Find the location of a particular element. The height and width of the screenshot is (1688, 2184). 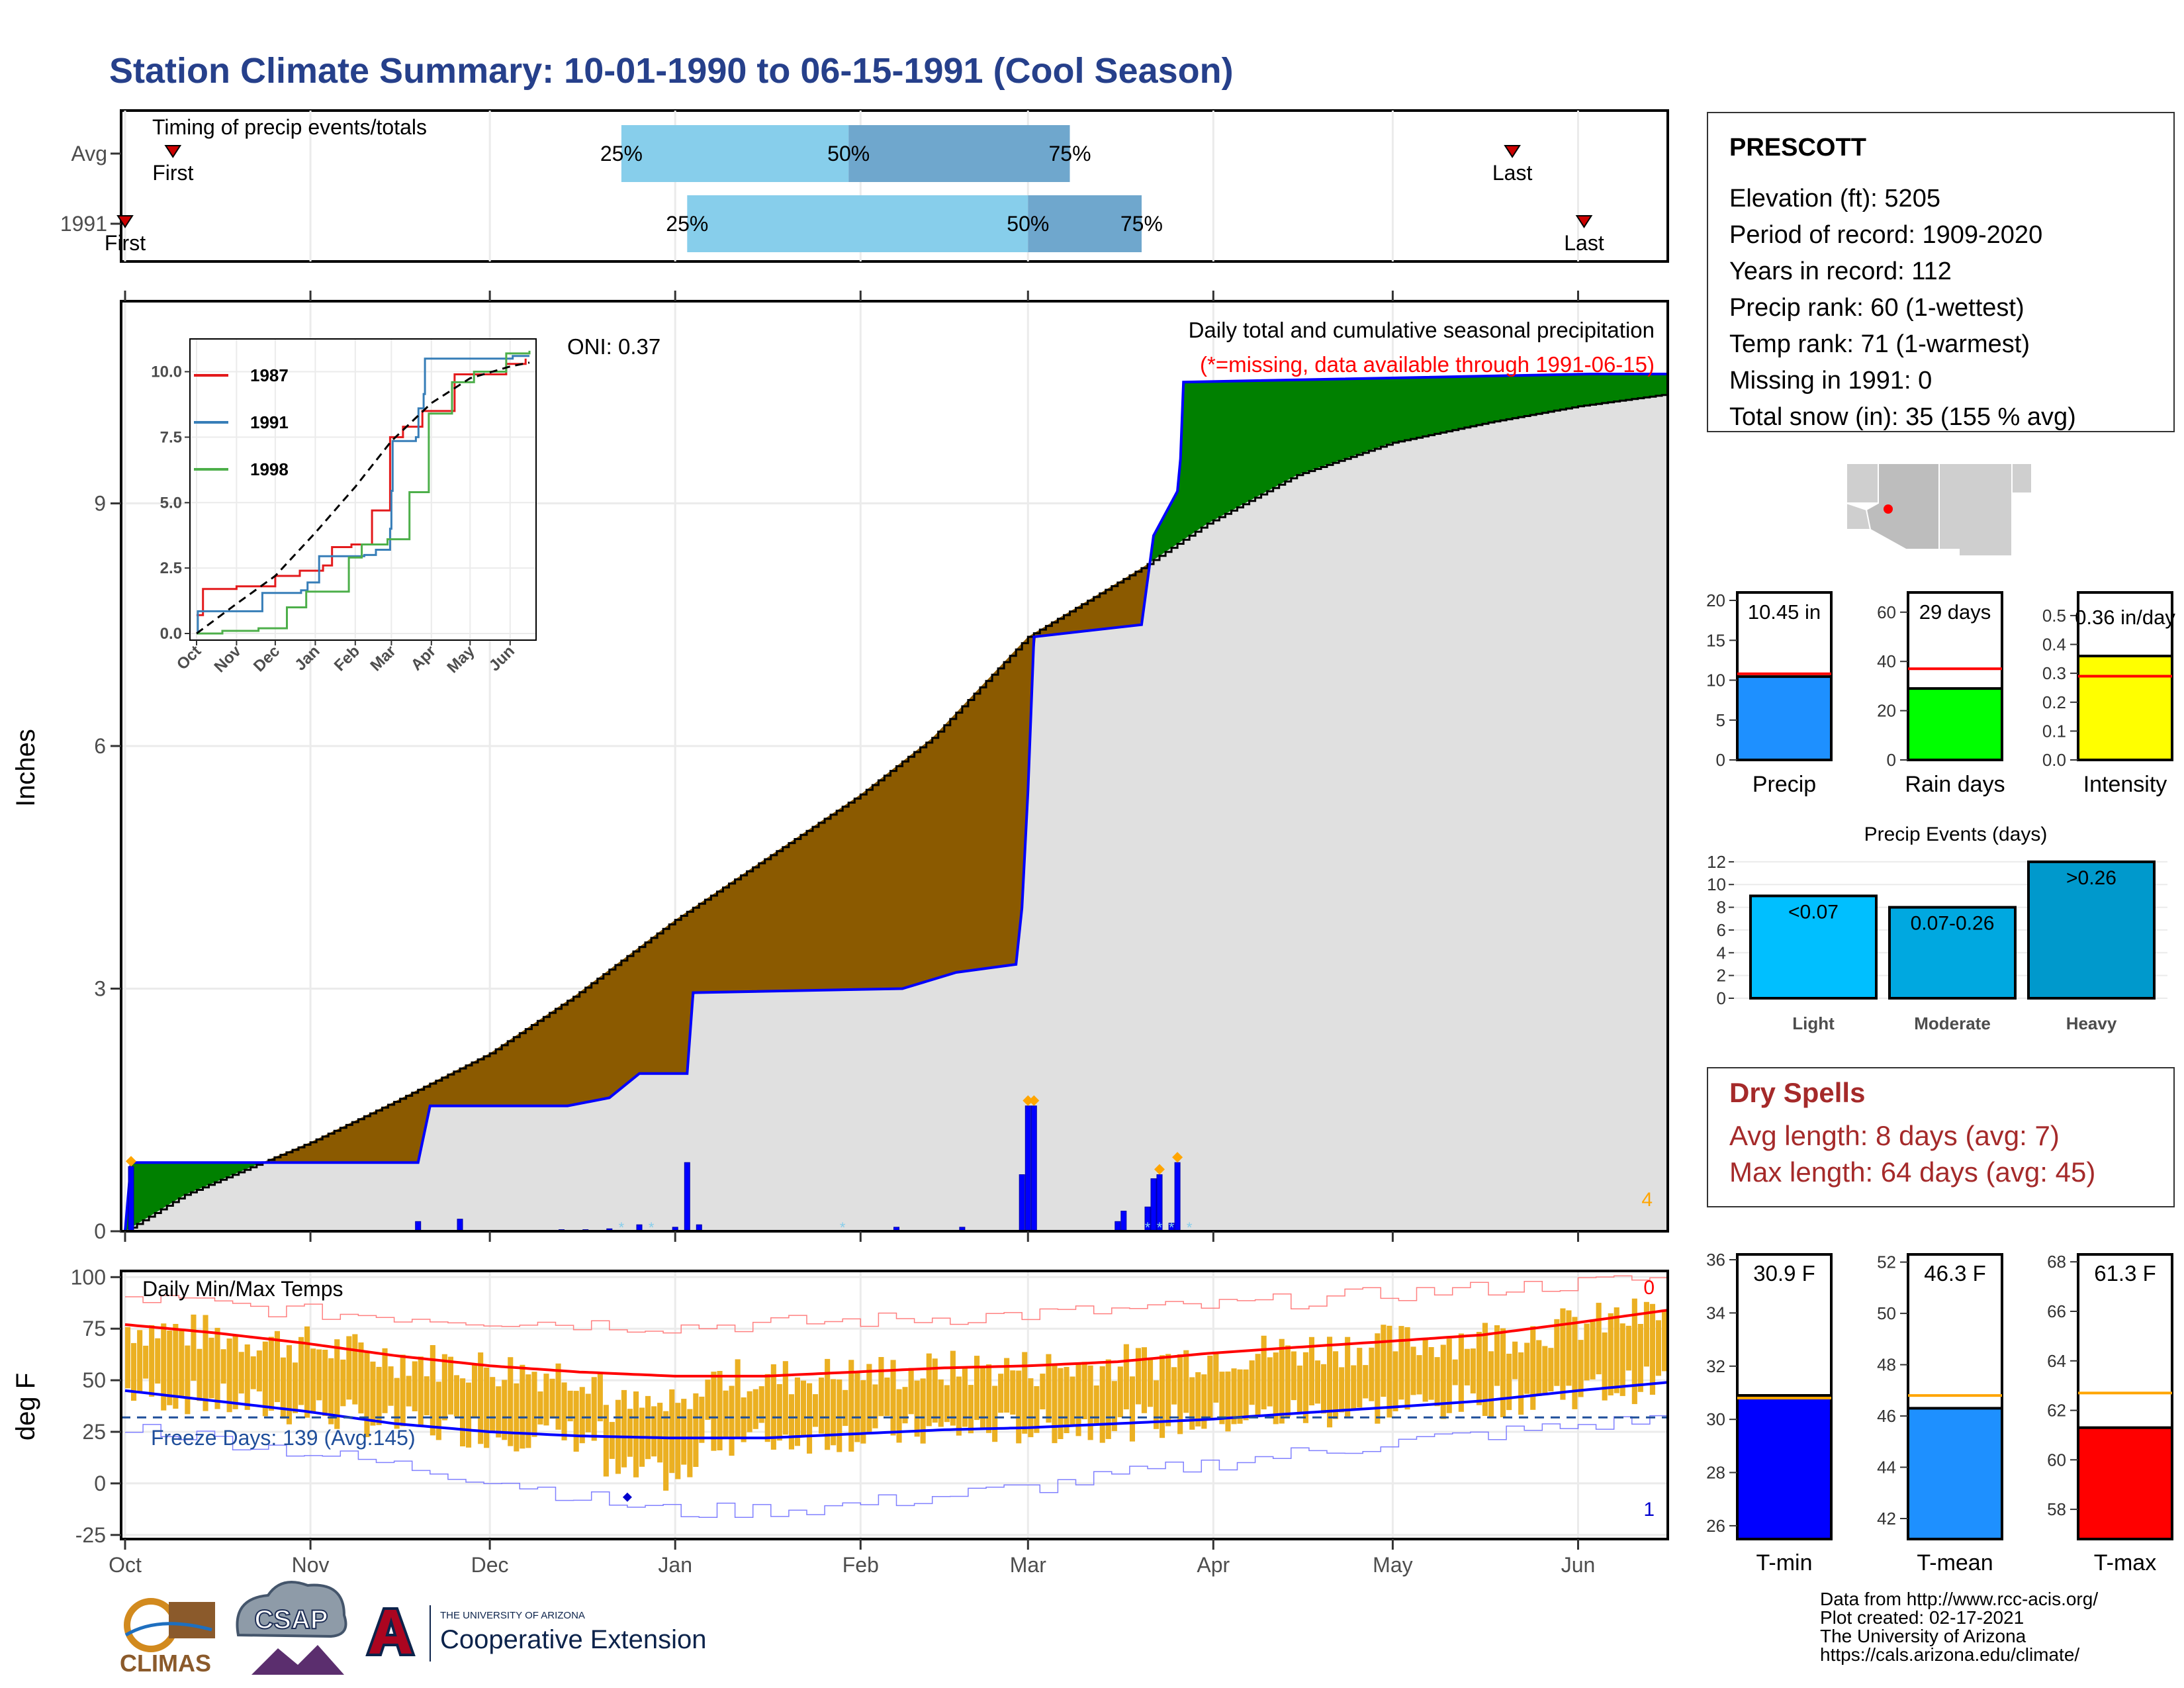

timing-last-marker is located at coordinates (1584, 221).